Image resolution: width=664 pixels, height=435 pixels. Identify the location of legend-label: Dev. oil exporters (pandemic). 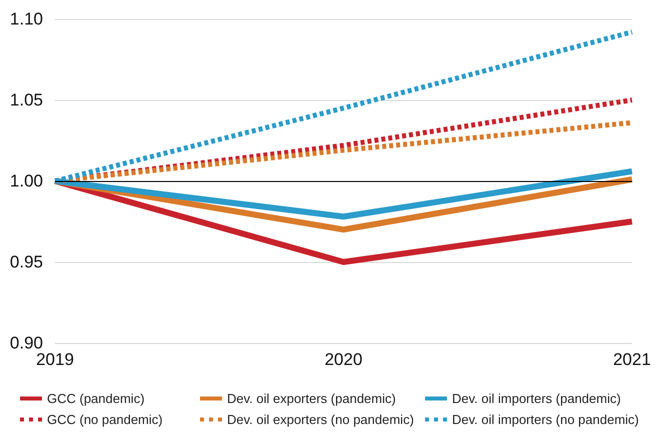
(311, 398).